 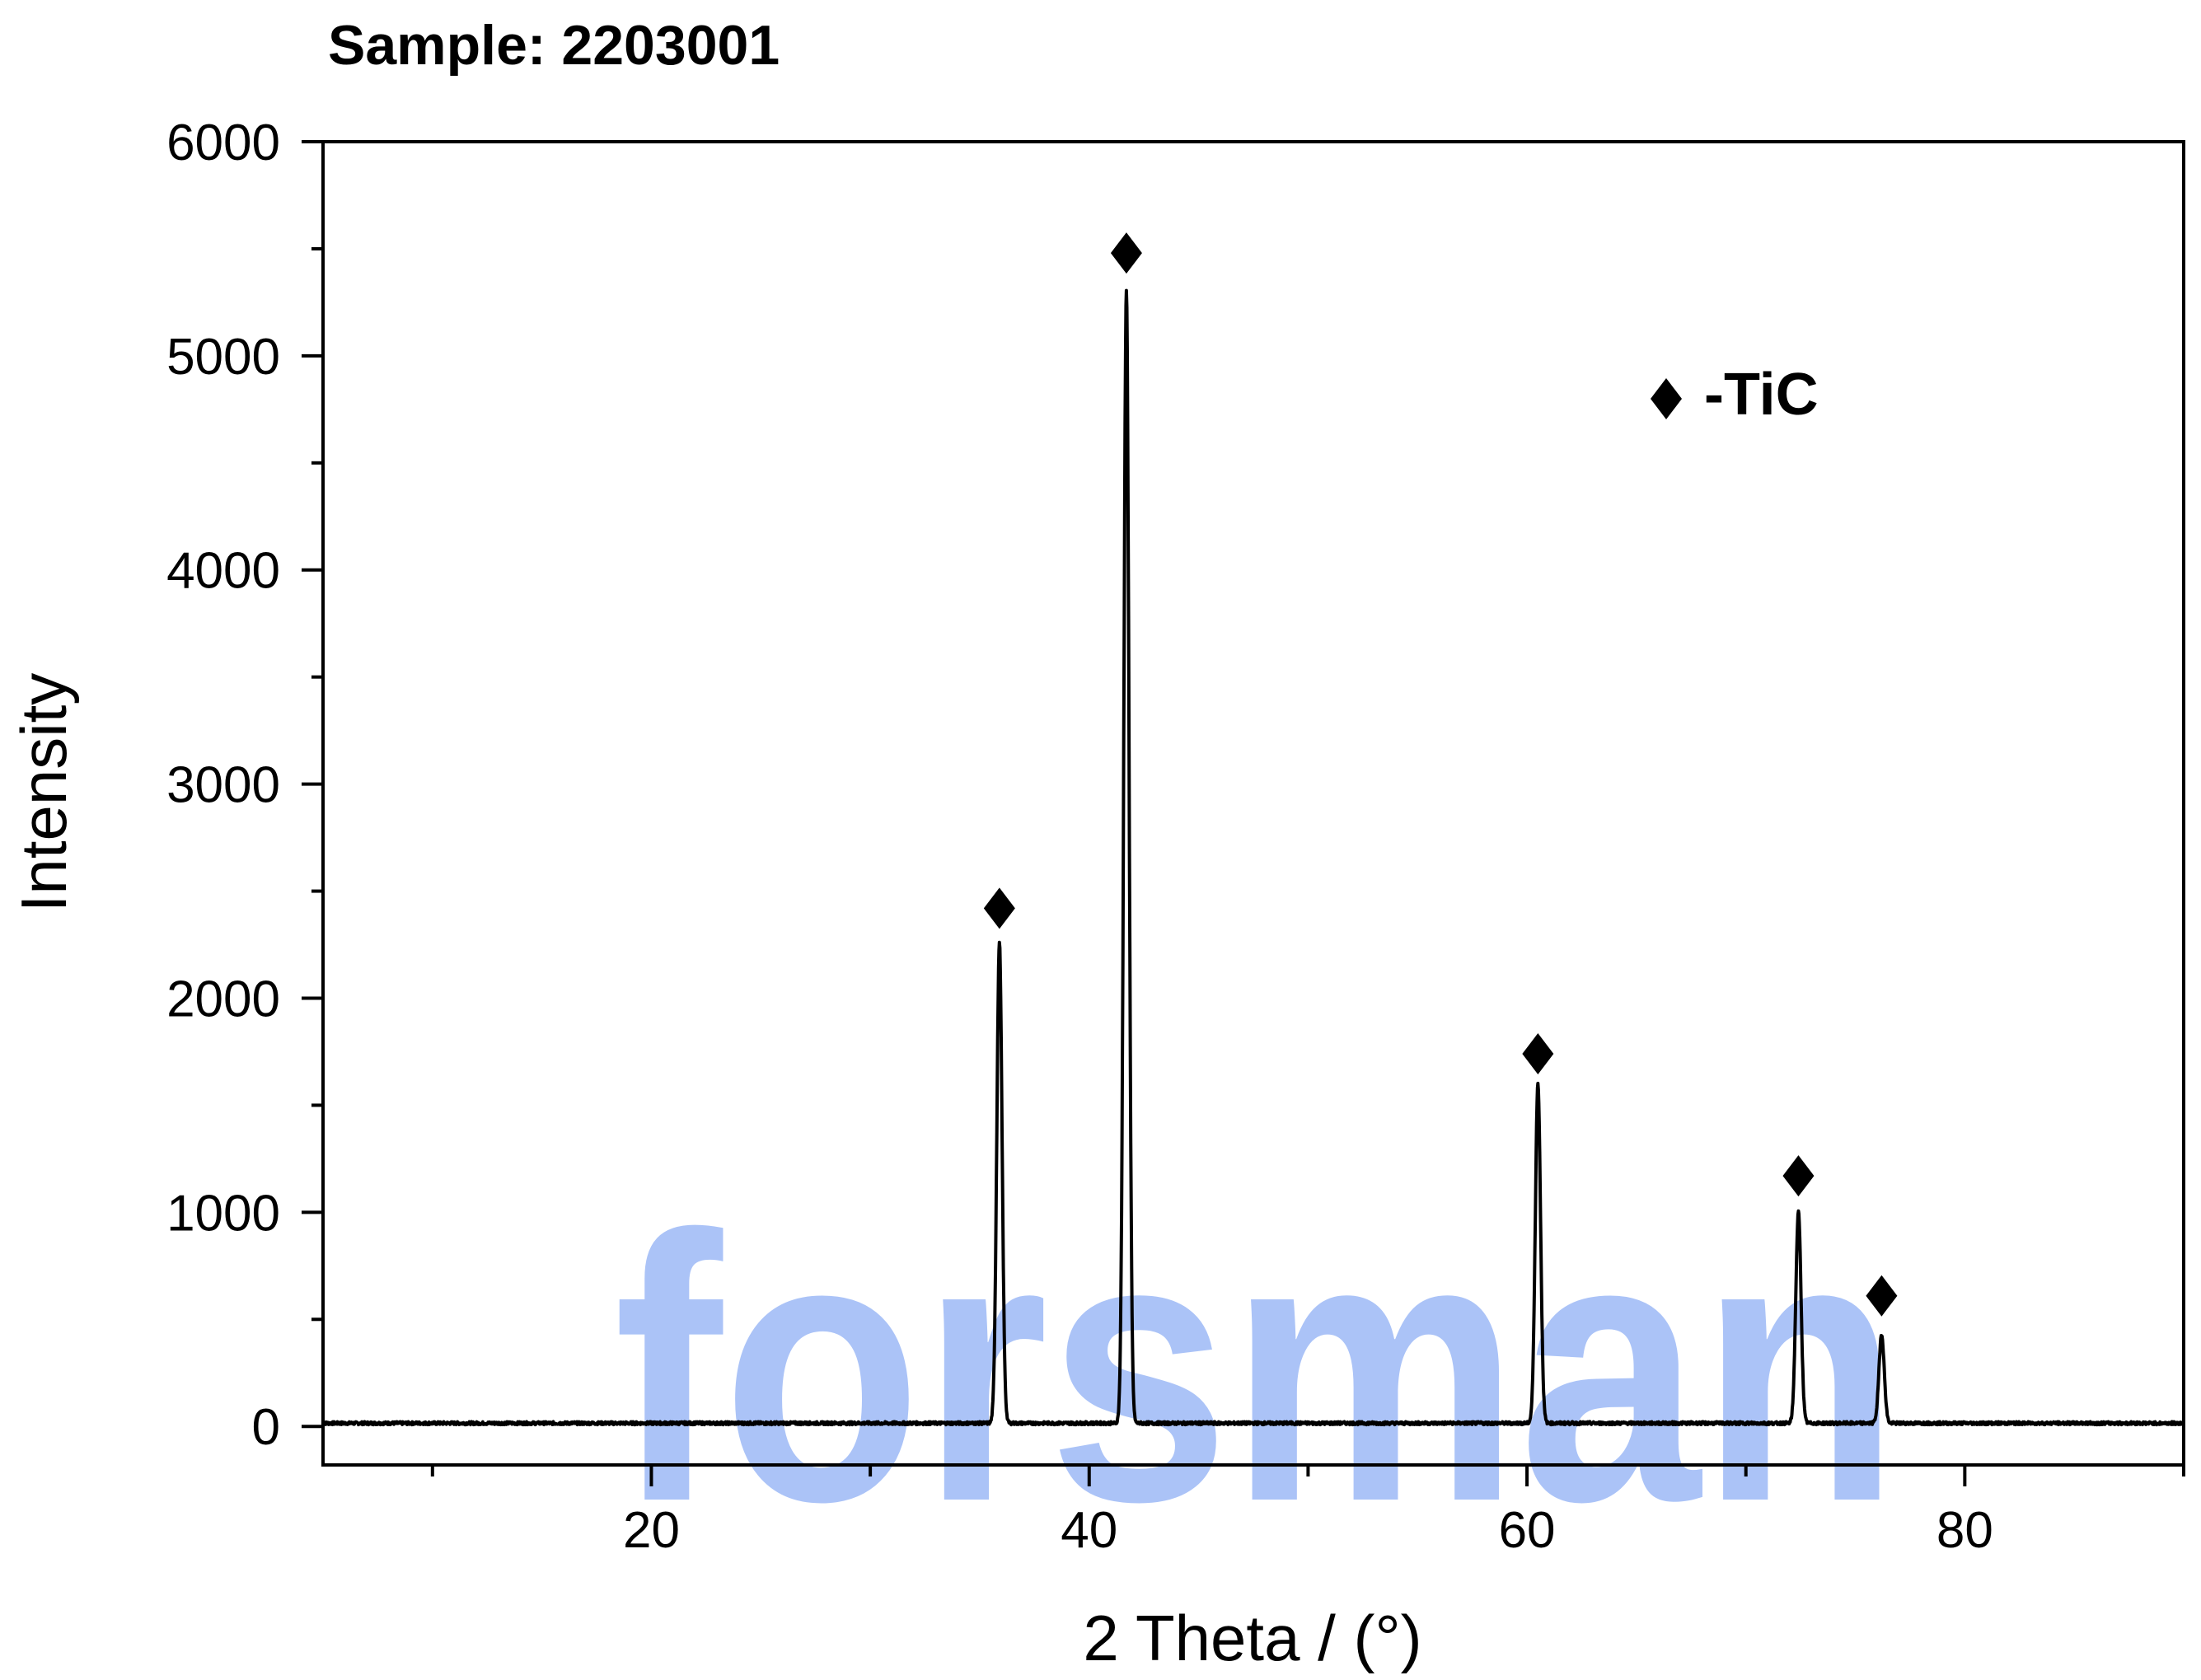 What do you see at coordinates (1964, 1530) in the screenshot?
I see `x-tick-label: 80` at bounding box center [1964, 1530].